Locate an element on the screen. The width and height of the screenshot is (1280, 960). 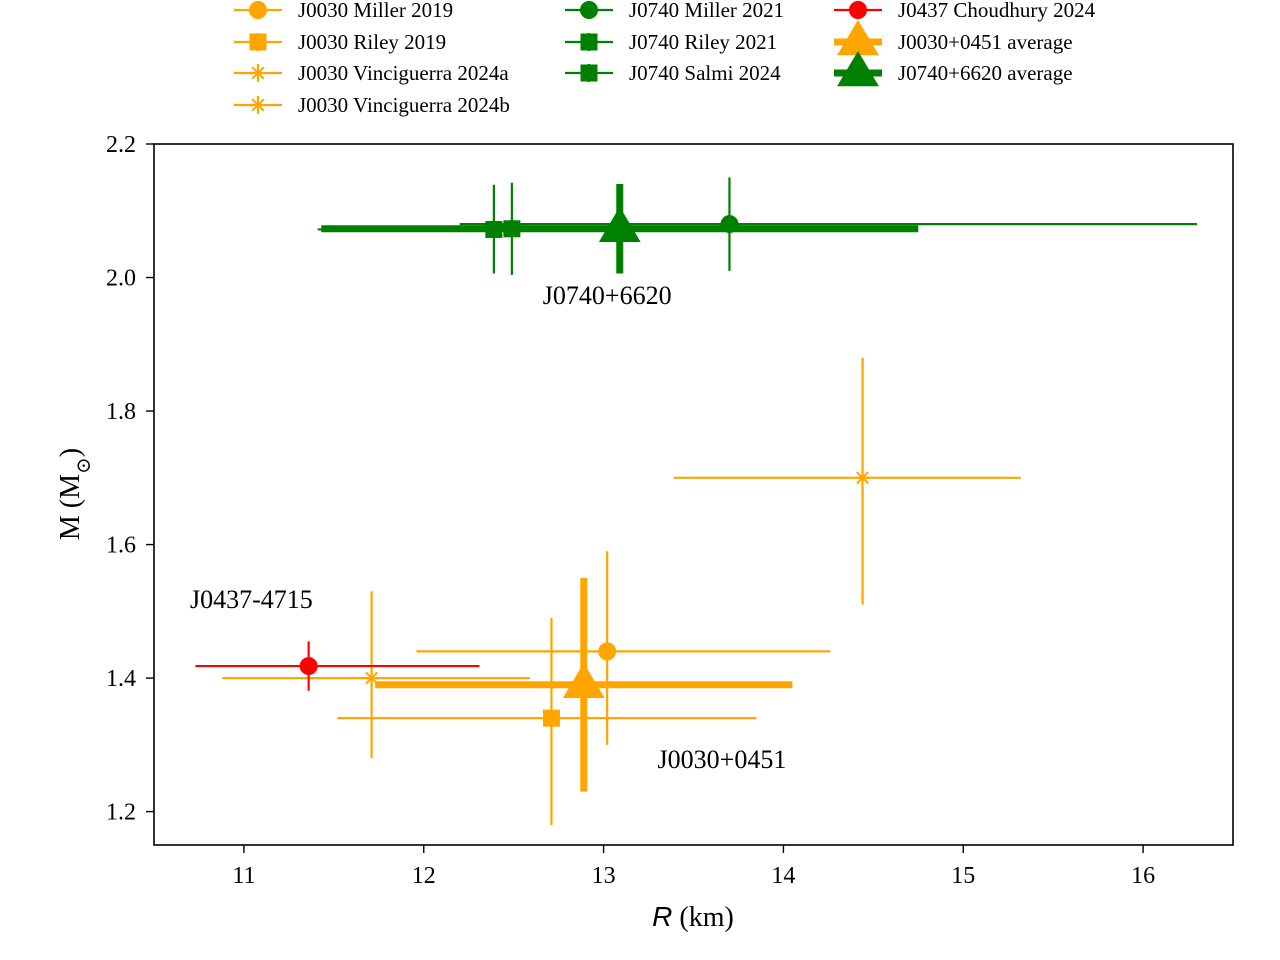
data-point-square is located at coordinates (551, 718).